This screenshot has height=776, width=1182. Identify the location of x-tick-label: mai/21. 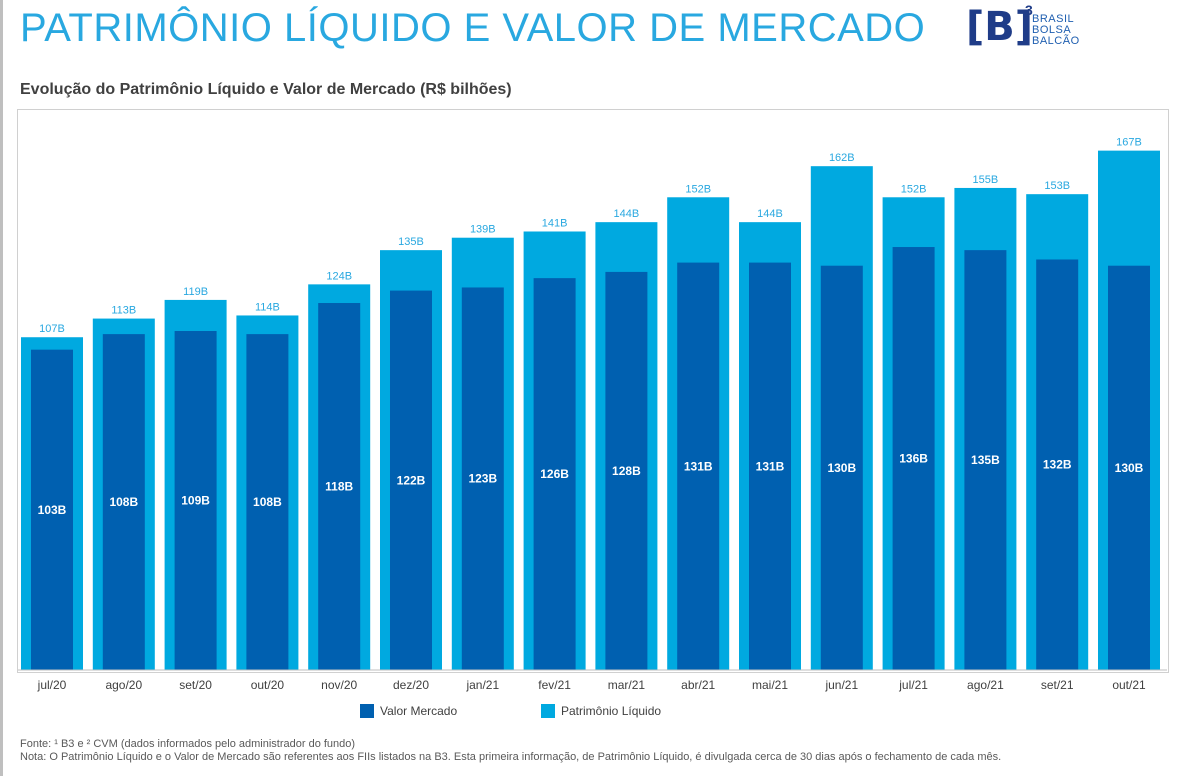
(770, 685).